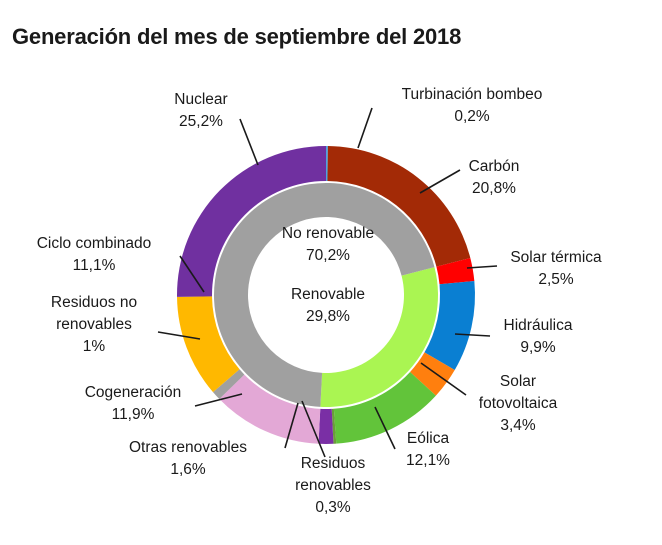 The width and height of the screenshot is (662, 545). Describe the element at coordinates (428, 438) in the screenshot. I see `label-eolica: Eólica` at that location.